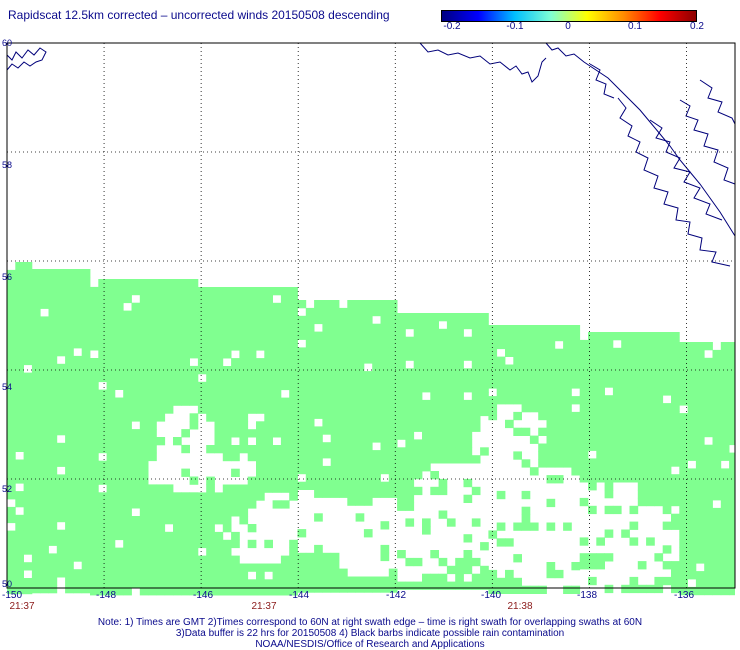 Image resolution: width=740 pixels, height=650 pixels. What do you see at coordinates (491, 595) in the screenshot?
I see `lon-label-140w: -140` at bounding box center [491, 595].